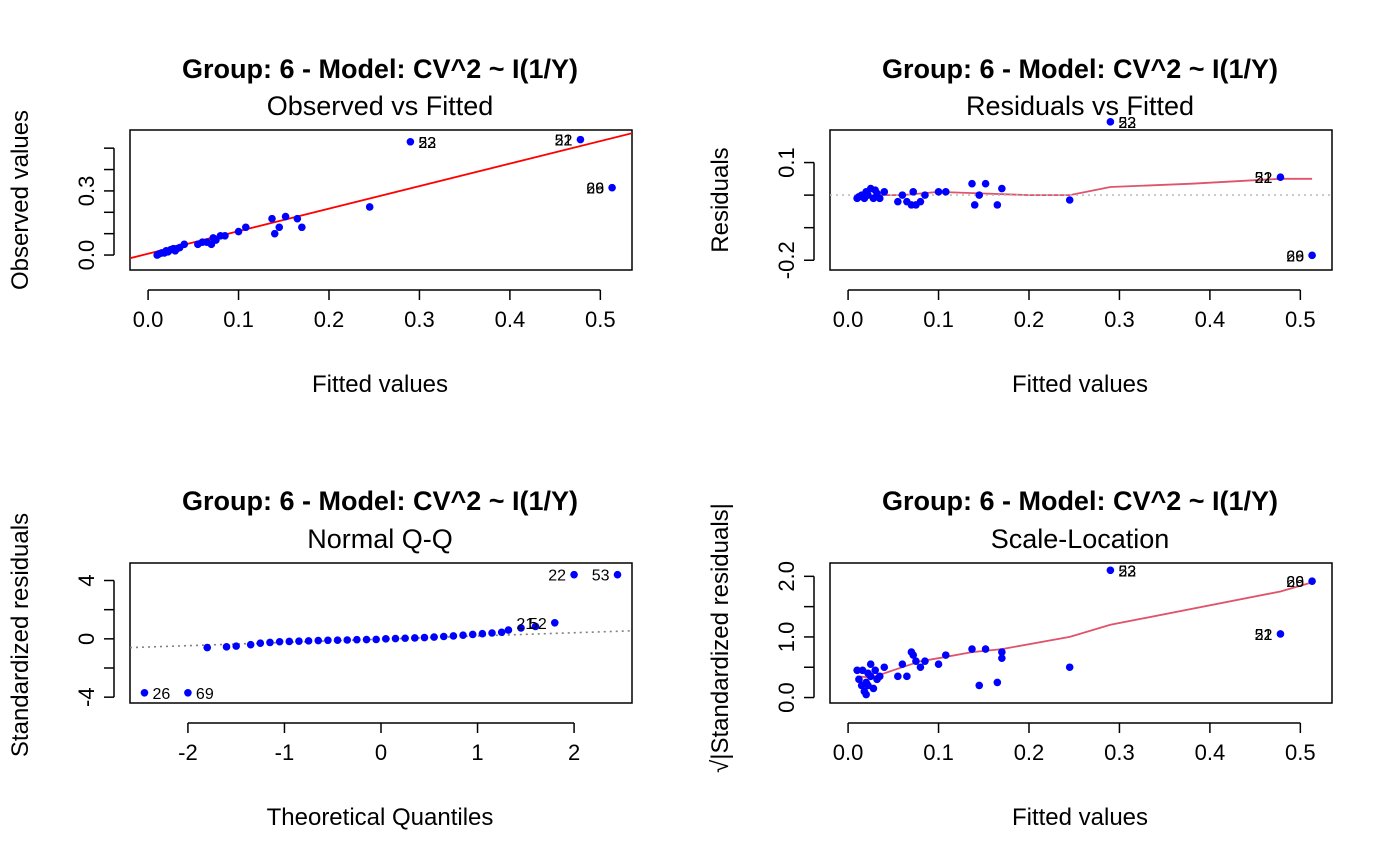 The image size is (1400, 866). What do you see at coordinates (1210, 319) in the screenshot?
I see `x-tick-label: 0.4` at bounding box center [1210, 319].